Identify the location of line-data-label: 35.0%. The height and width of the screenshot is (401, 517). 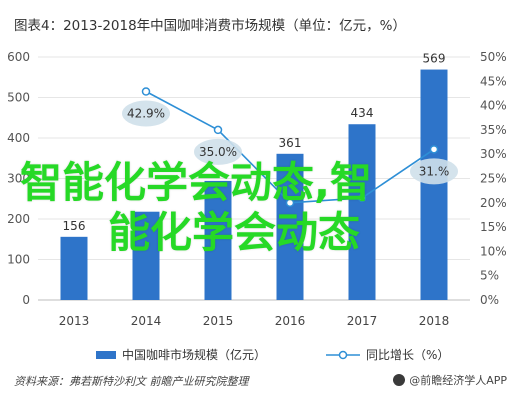
(218, 152).